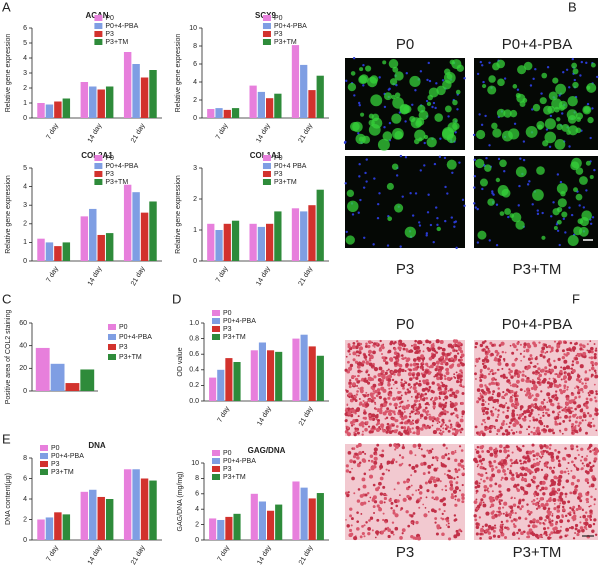  I want to click on y-axis-label: Relative gene expression, so click(8, 214).